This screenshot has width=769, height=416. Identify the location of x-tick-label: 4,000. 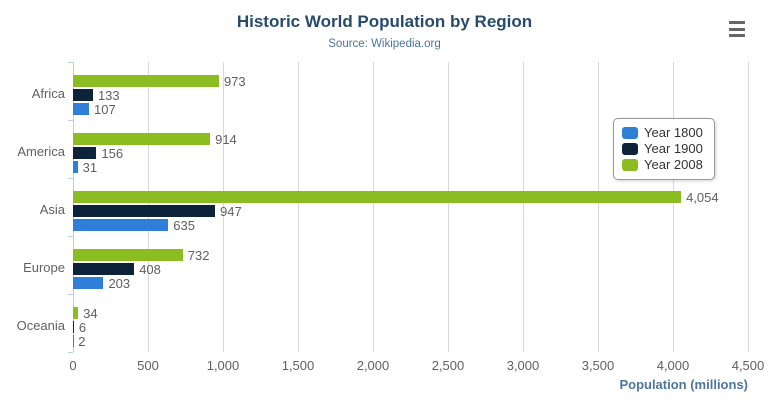
(673, 365).